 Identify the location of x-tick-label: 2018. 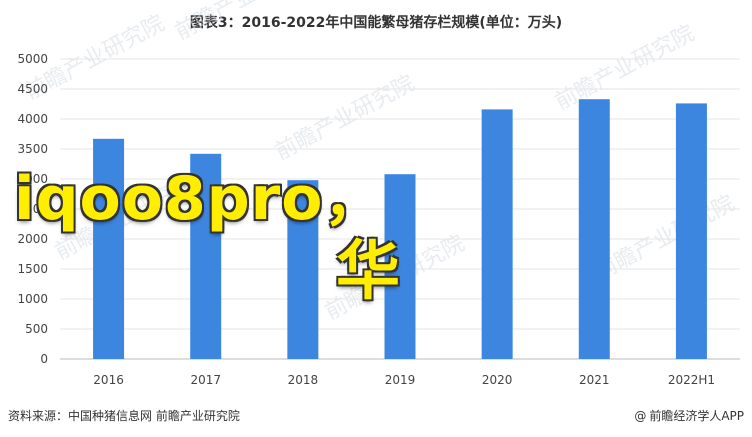
(303, 380).